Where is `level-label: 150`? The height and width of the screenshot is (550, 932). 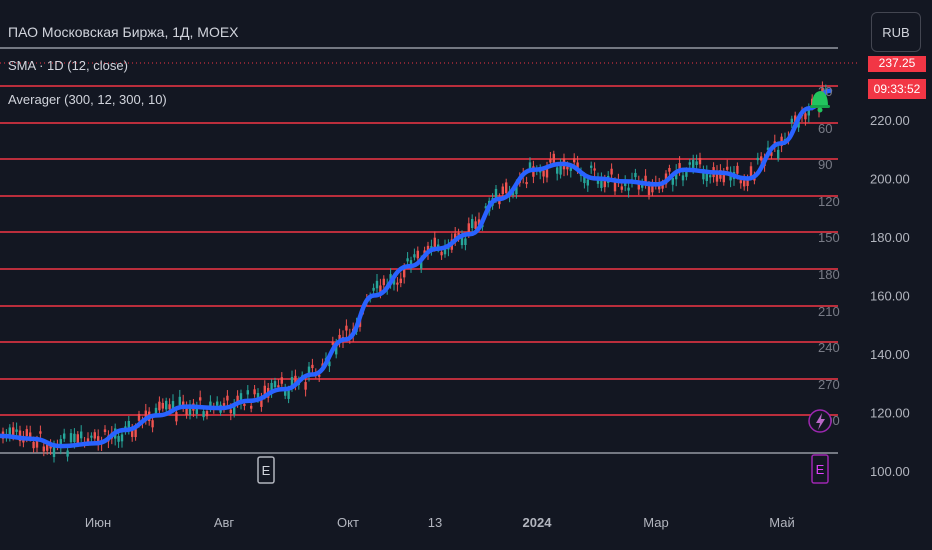
level-label: 150 is located at coordinates (829, 237).